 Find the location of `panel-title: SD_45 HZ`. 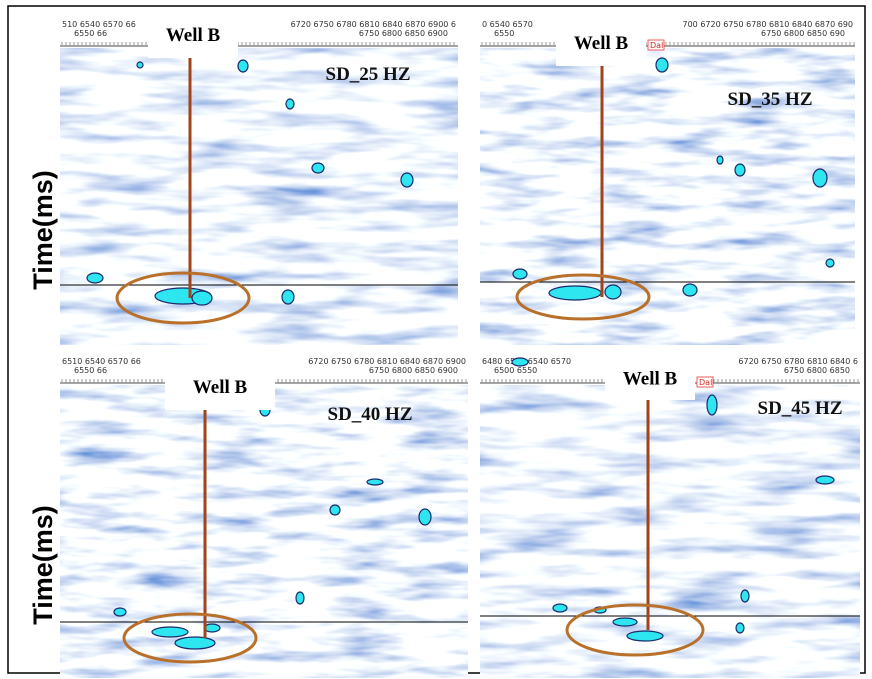

panel-title: SD_45 HZ is located at coordinates (800, 408).